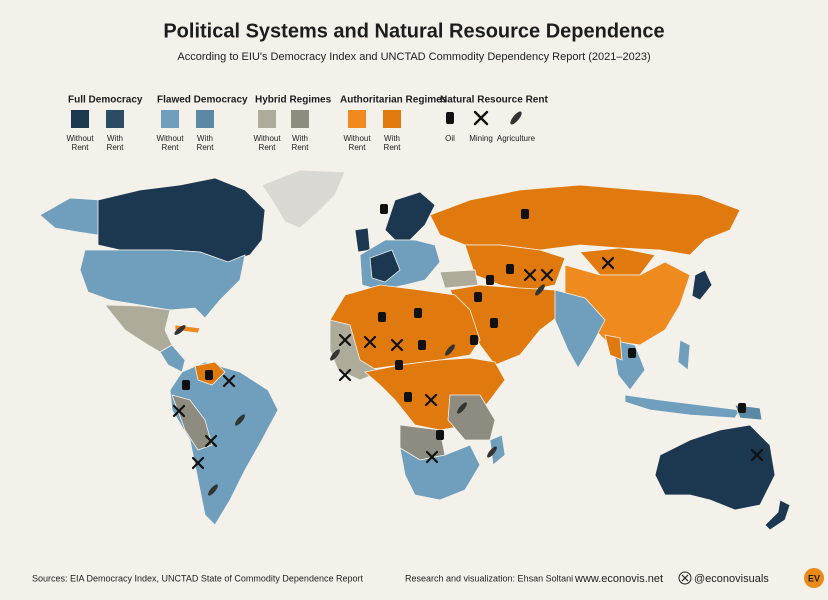  I want to click on mongolia, so click(617, 261).